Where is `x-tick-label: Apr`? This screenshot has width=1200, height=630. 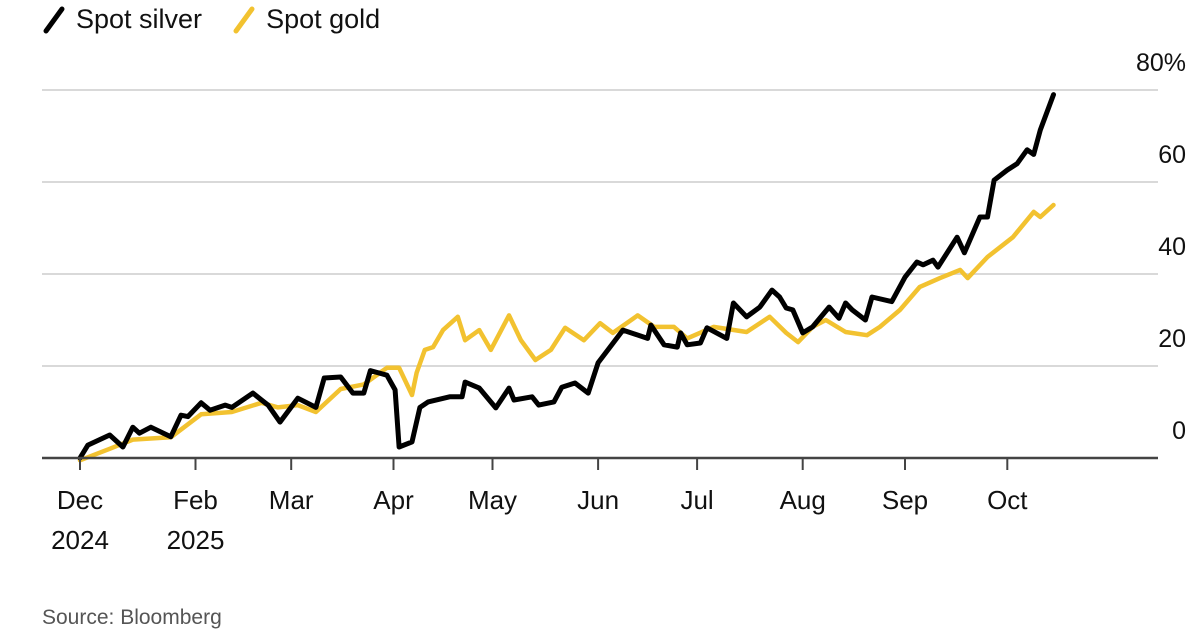 x-tick-label: Apr is located at coordinates (393, 500).